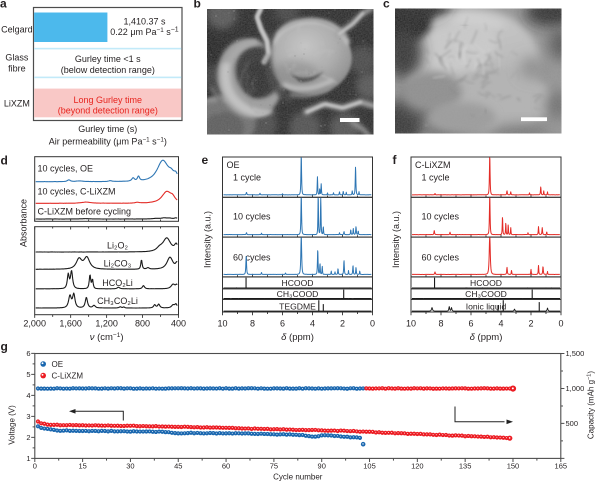 The height and width of the screenshot is (486, 600). Describe the element at coordinates (572, 423) in the screenshot. I see `svg-text: 500` at that location.